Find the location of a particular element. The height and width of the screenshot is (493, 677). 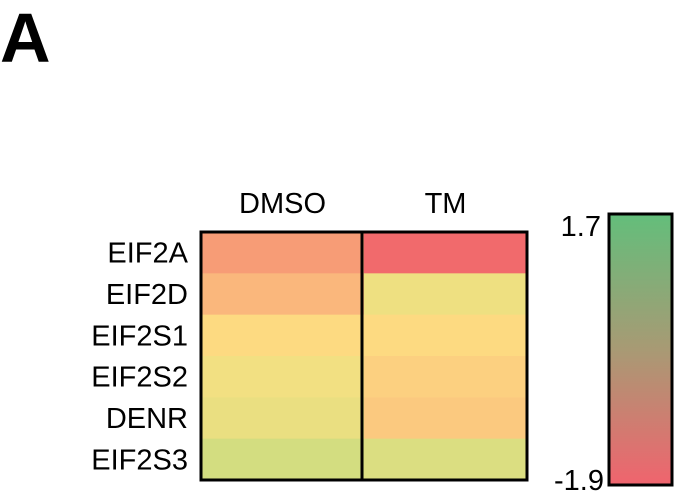

row-label-eif2s2: EIF2S2 is located at coordinates (139, 378).